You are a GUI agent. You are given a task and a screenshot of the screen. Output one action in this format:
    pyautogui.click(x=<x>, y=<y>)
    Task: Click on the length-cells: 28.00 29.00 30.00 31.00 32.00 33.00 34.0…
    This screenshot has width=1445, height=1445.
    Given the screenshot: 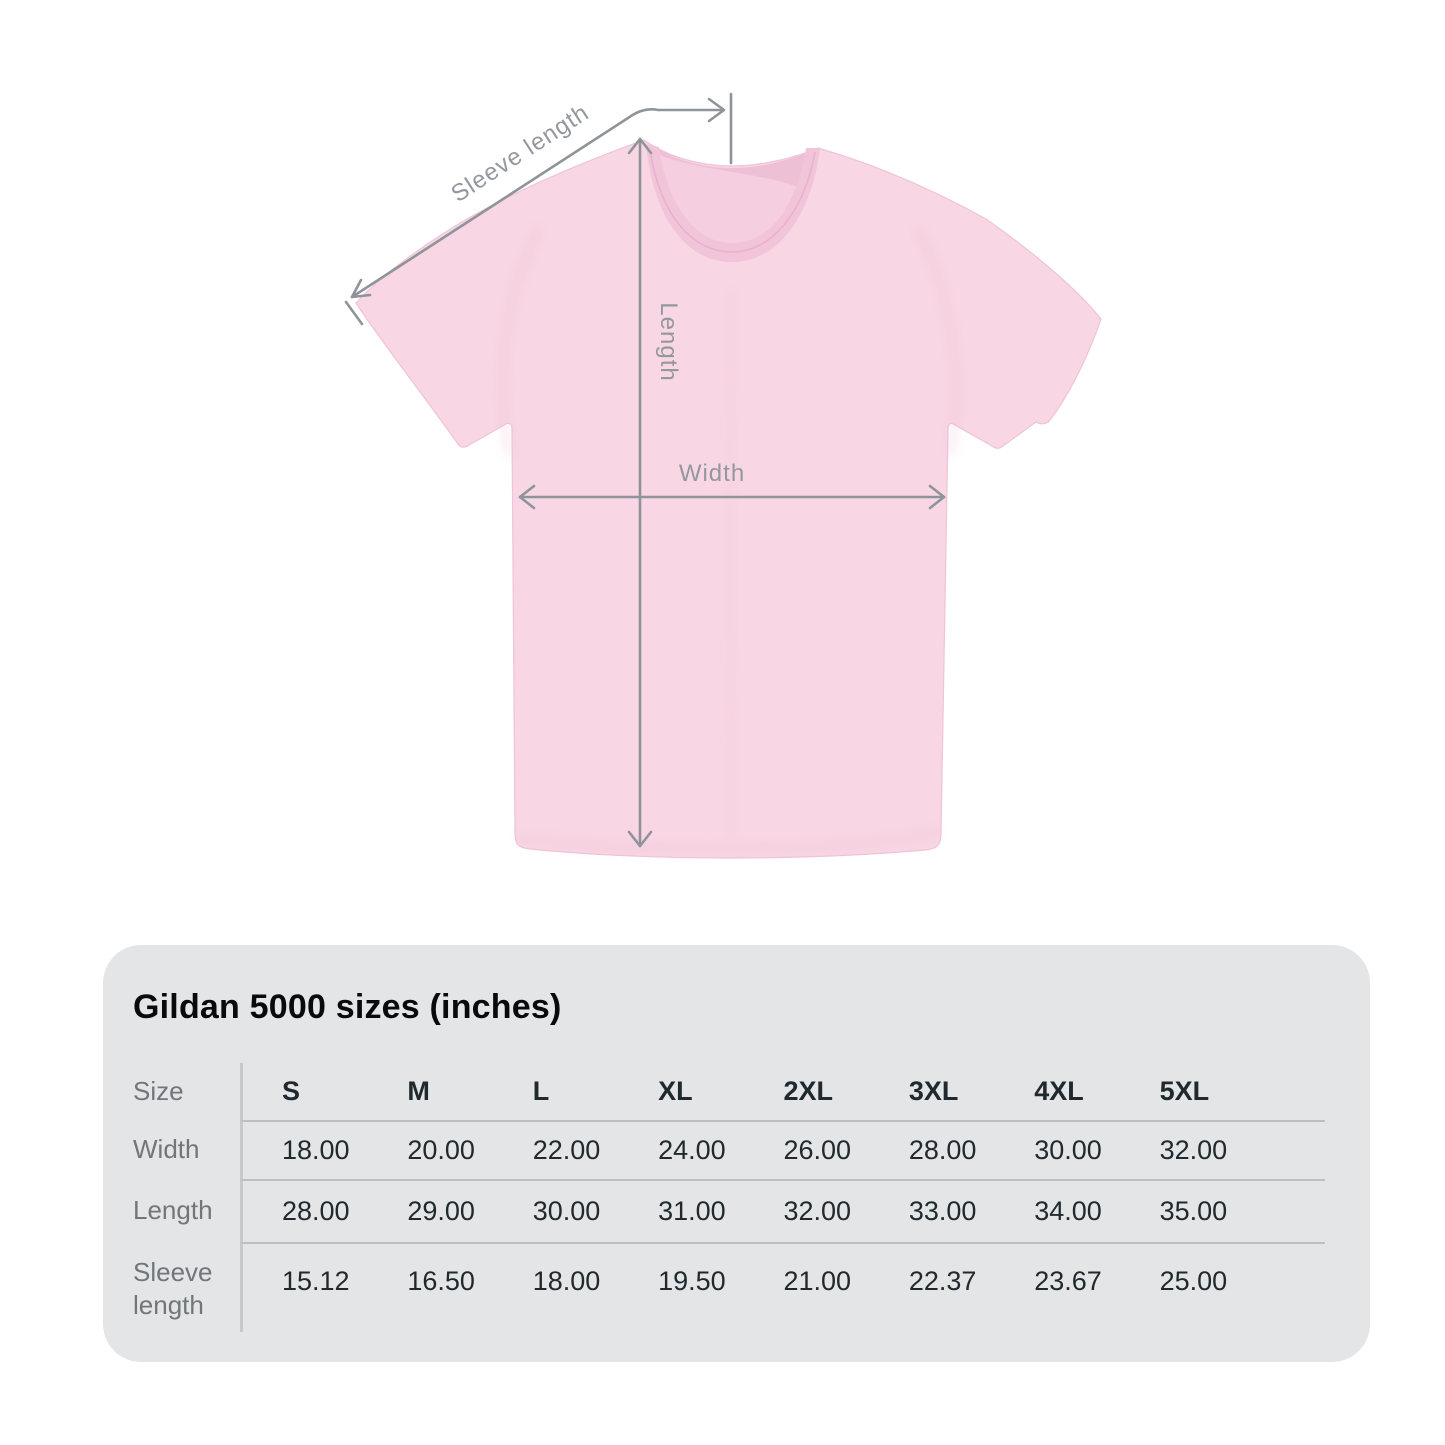 What is the action you would take?
    pyautogui.click(x=782, y=1210)
    